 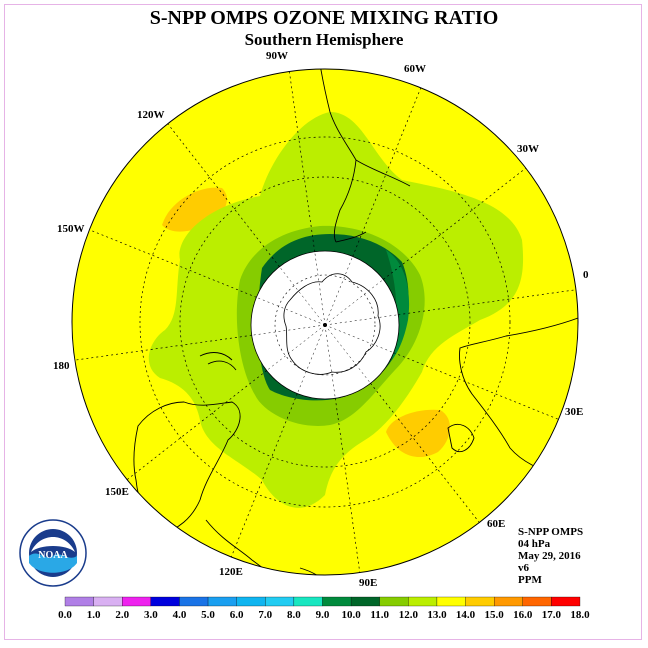 What do you see at coordinates (265, 615) in the screenshot?
I see `colorbar-tick-label: 7.0` at bounding box center [265, 615].